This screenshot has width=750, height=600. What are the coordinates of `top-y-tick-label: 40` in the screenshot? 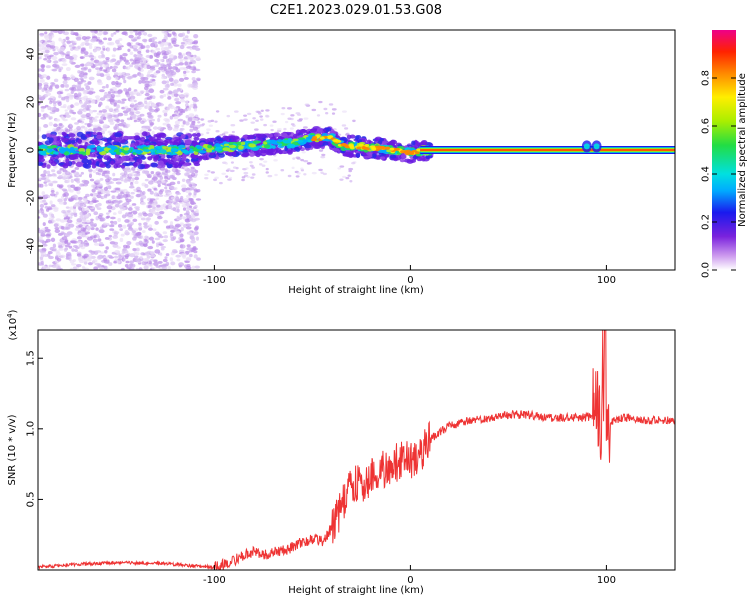 It's located at (31, 54).